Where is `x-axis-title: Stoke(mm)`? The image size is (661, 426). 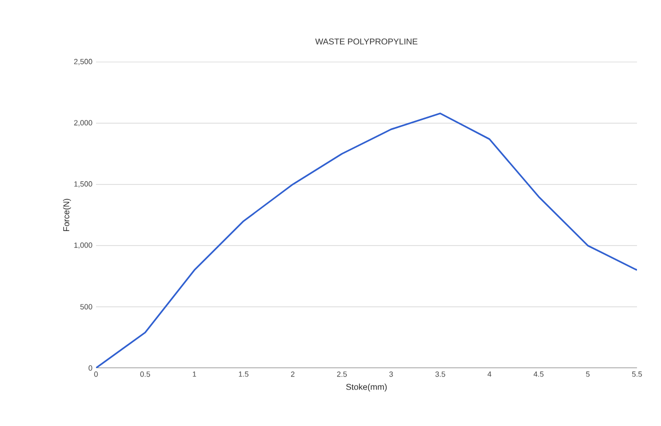 x-axis-title: Stoke(mm) is located at coordinates (366, 388).